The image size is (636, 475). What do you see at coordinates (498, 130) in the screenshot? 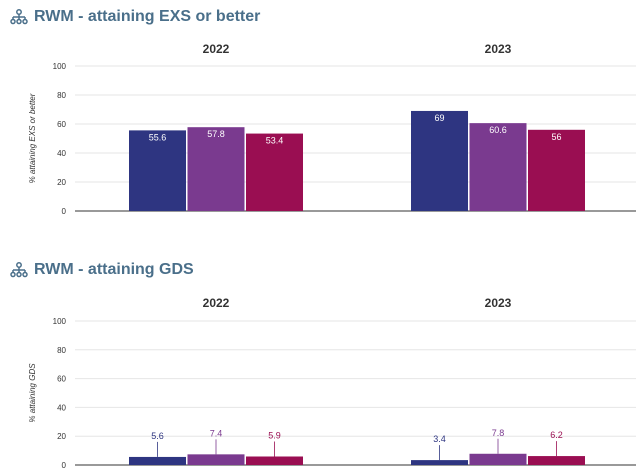
I see `data-label: 60.6` at bounding box center [498, 130].